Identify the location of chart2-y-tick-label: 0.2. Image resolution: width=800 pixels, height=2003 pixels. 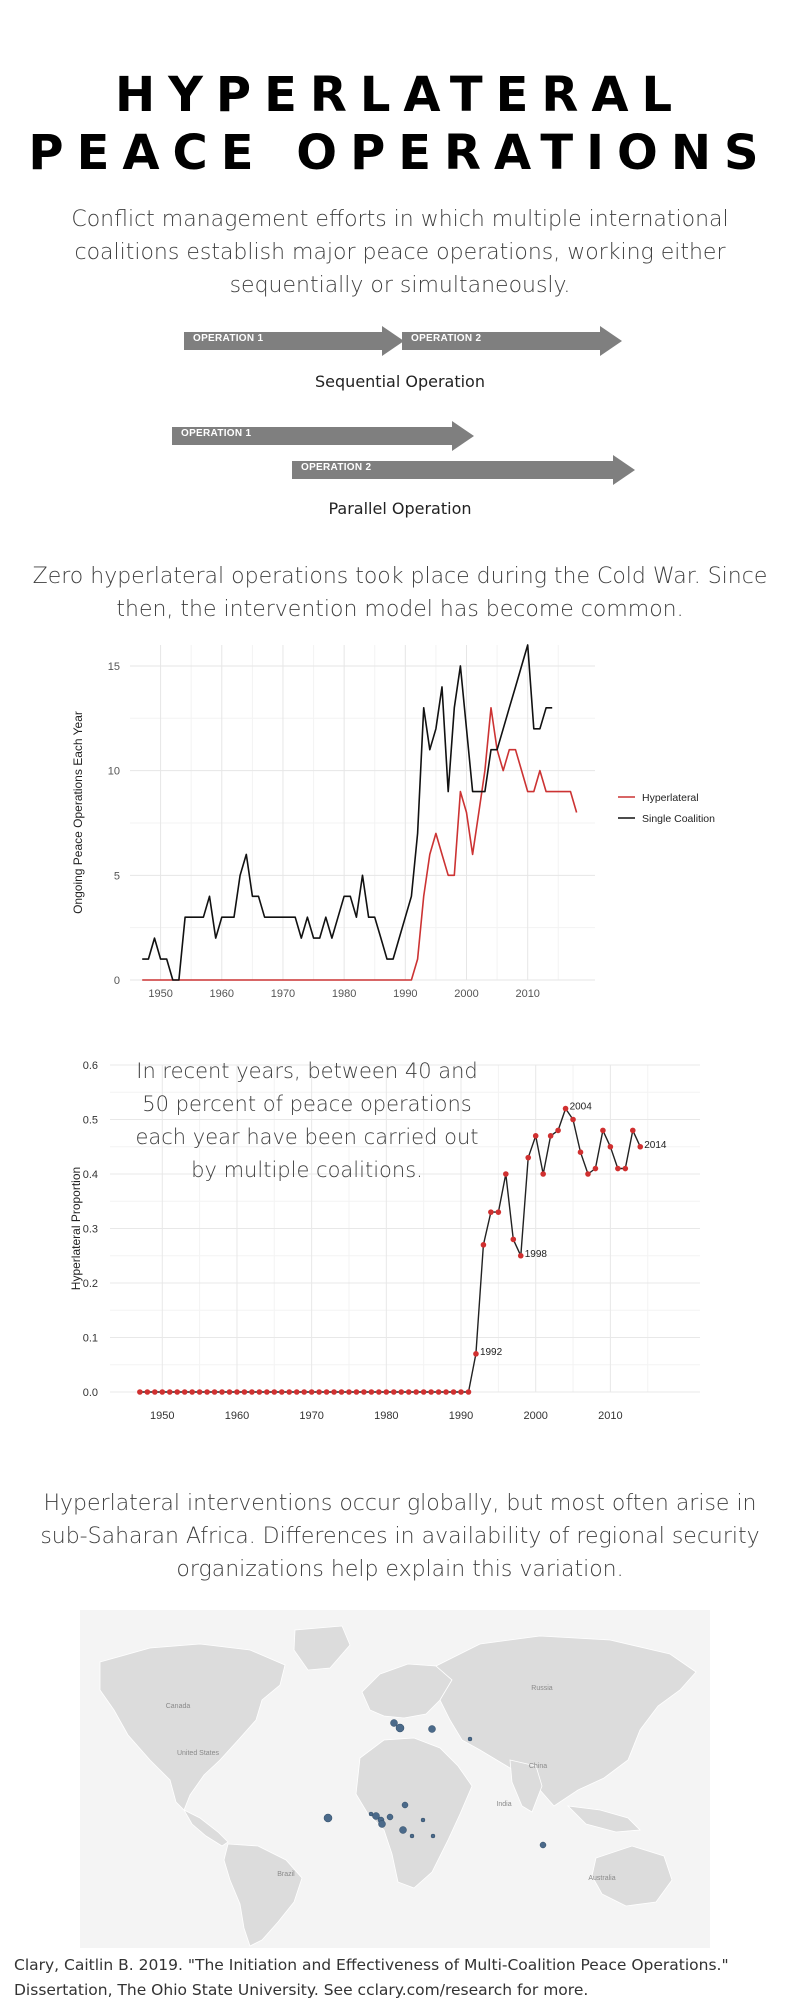
(90, 1284).